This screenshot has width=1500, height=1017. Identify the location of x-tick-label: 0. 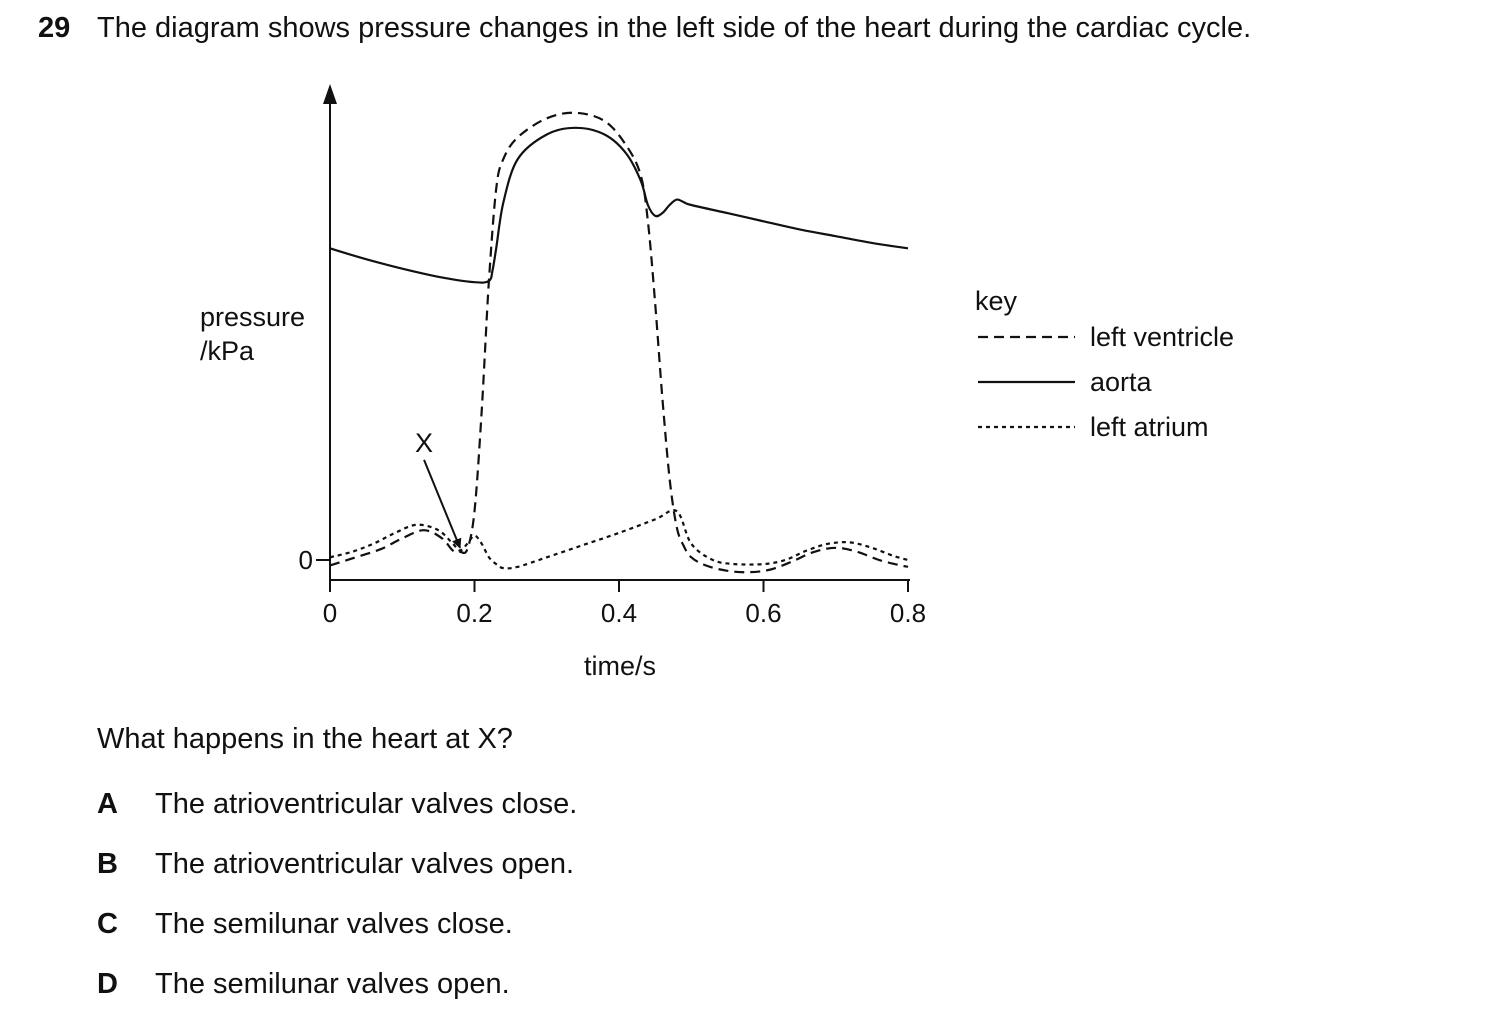
(330, 613).